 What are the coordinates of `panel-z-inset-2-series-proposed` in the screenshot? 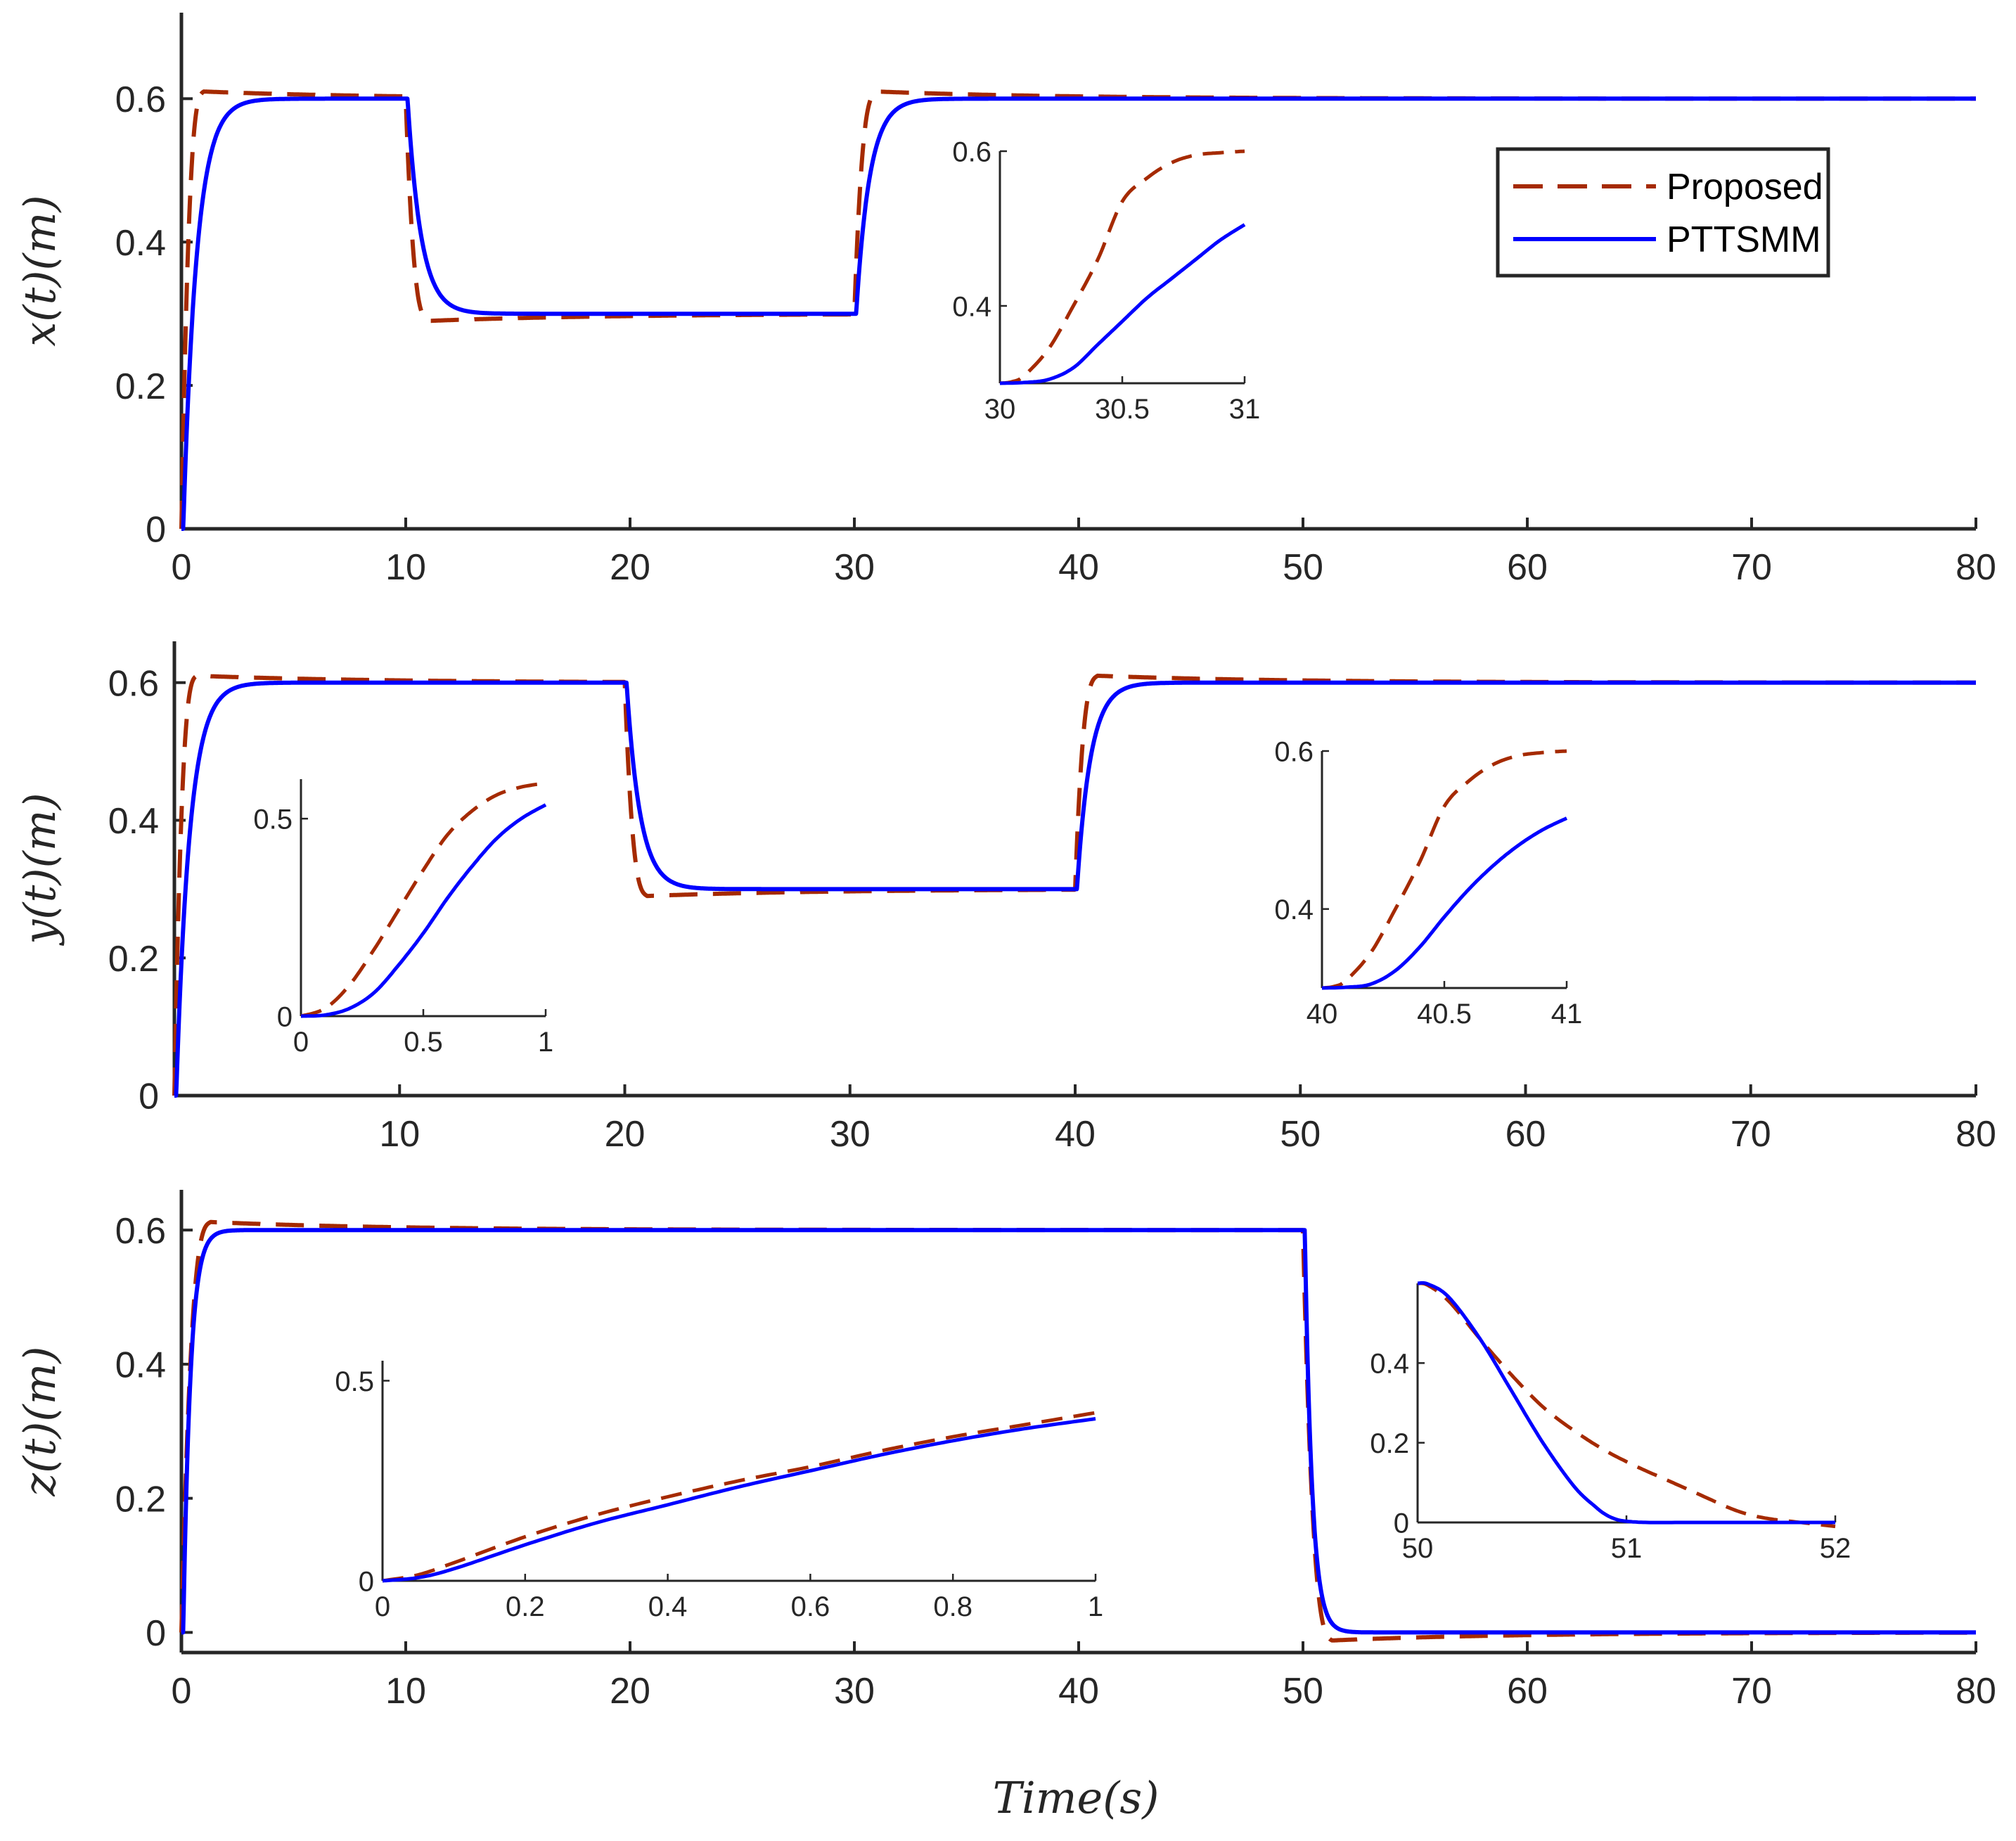 It's located at (1626, 1405).